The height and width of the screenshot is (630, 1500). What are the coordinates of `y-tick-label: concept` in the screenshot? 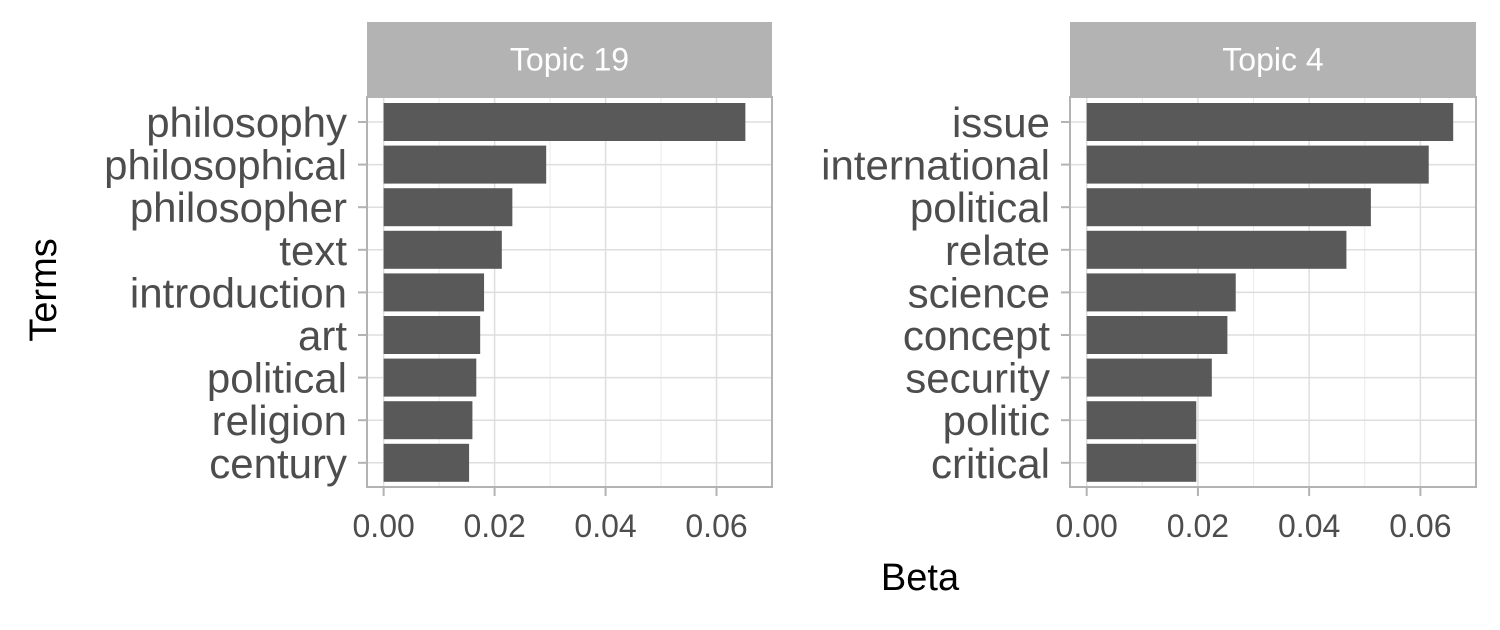 It's located at (976, 335).